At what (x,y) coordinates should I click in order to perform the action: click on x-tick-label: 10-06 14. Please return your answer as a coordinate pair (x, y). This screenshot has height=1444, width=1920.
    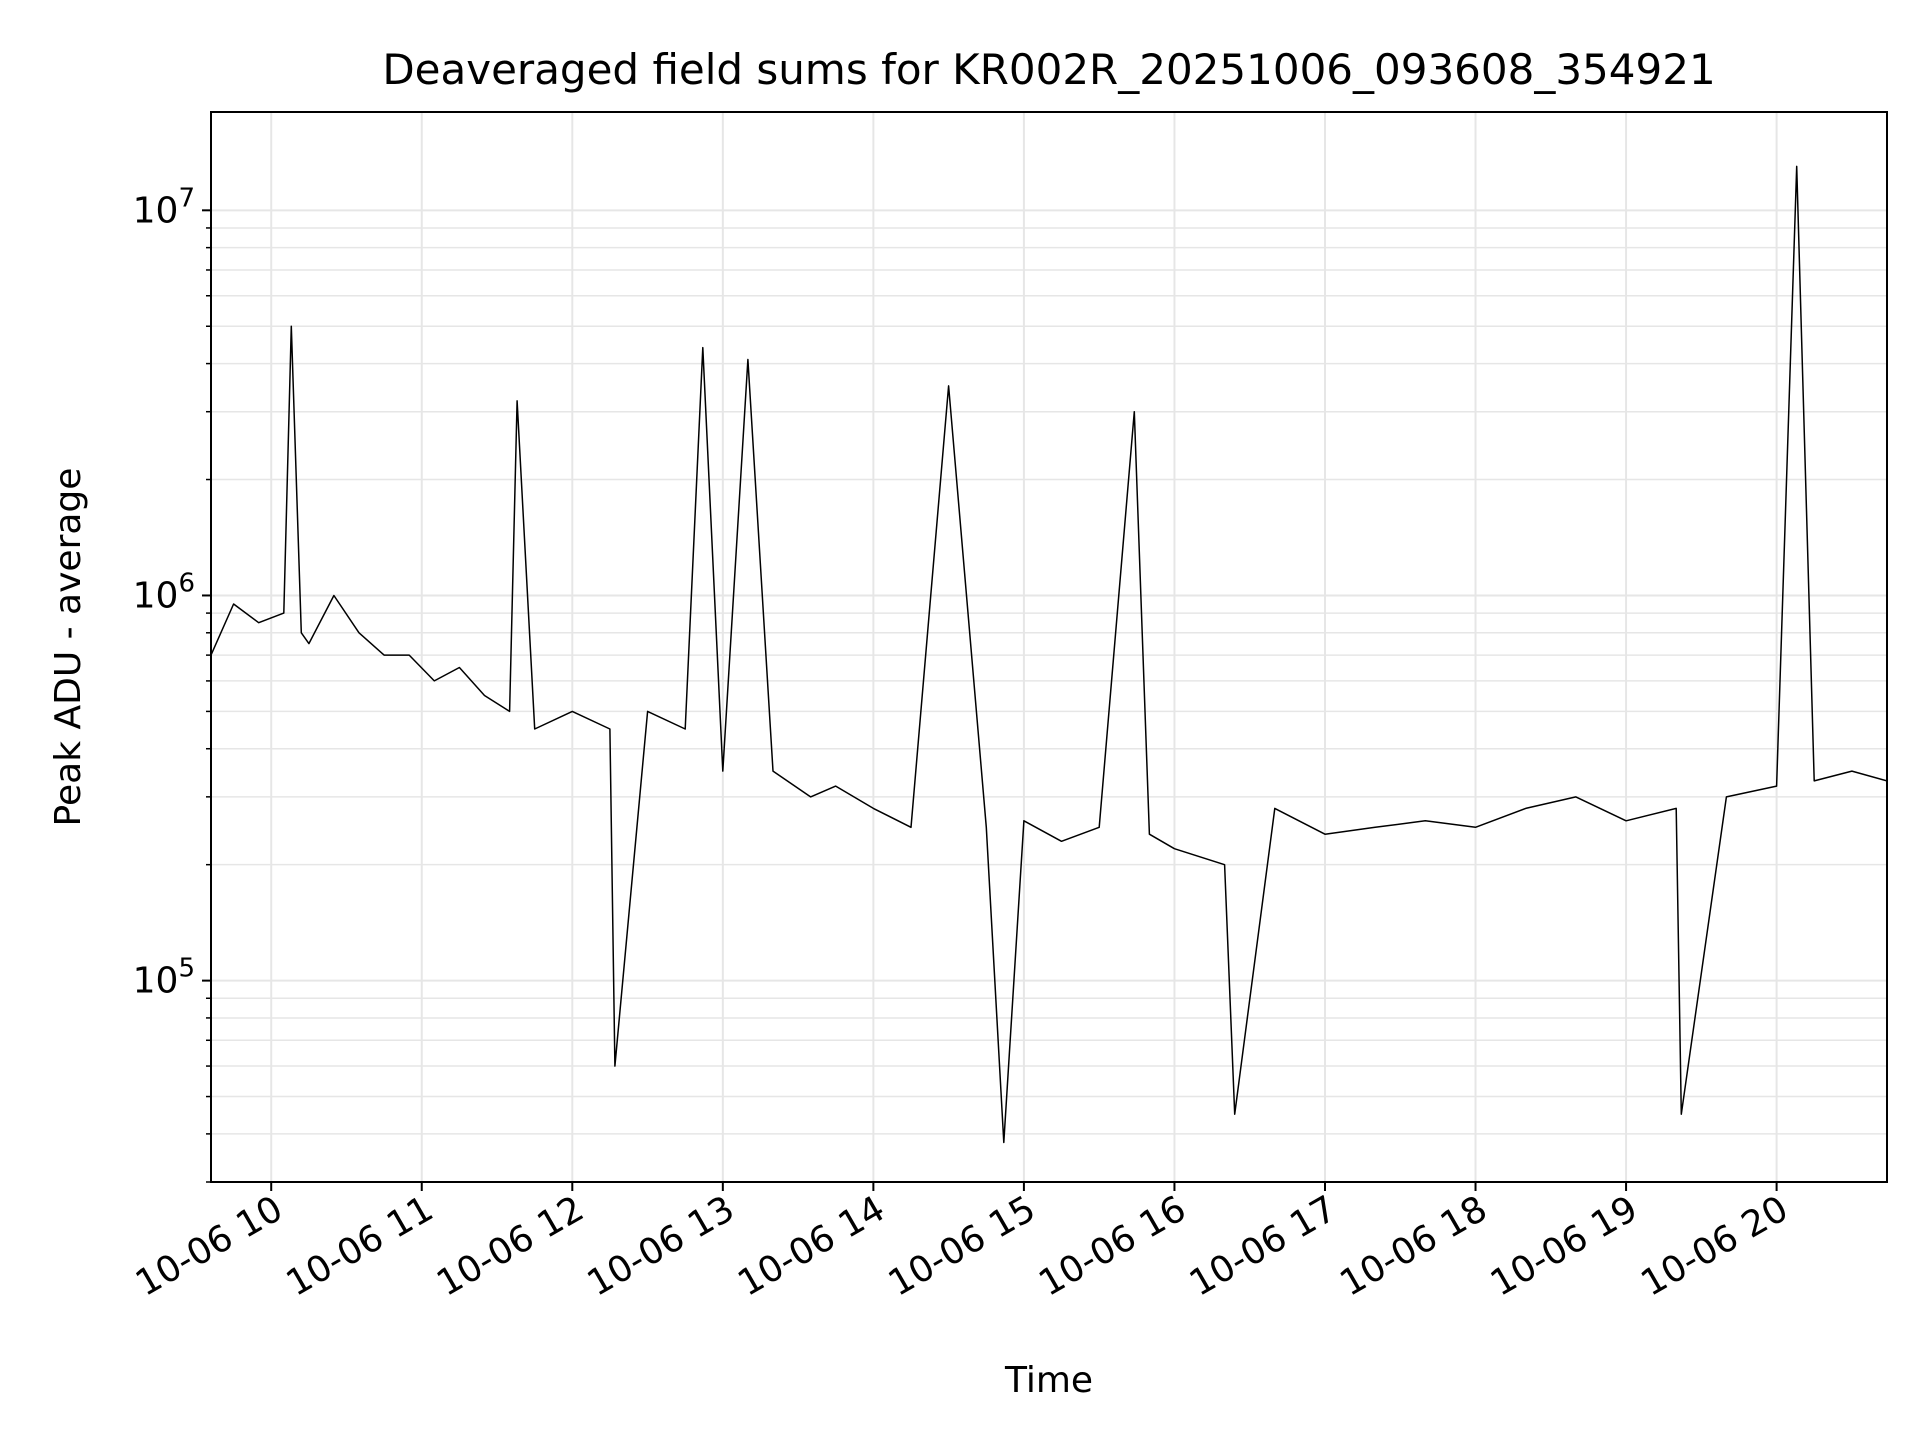
    Looking at the image, I should click on (811, 1246).